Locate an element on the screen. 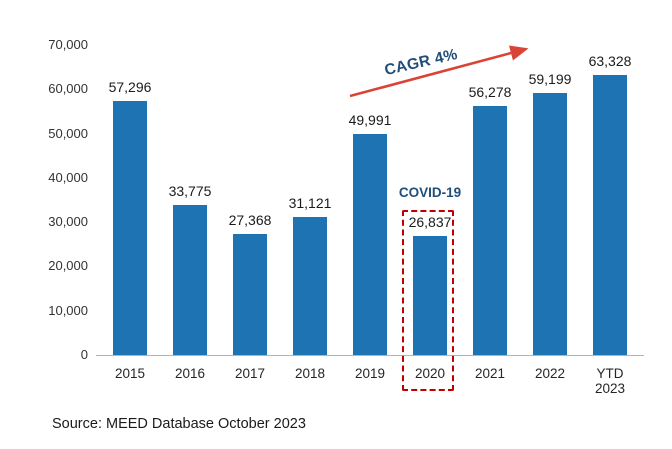 The height and width of the screenshot is (449, 672). bar-2015 is located at coordinates (130, 228).